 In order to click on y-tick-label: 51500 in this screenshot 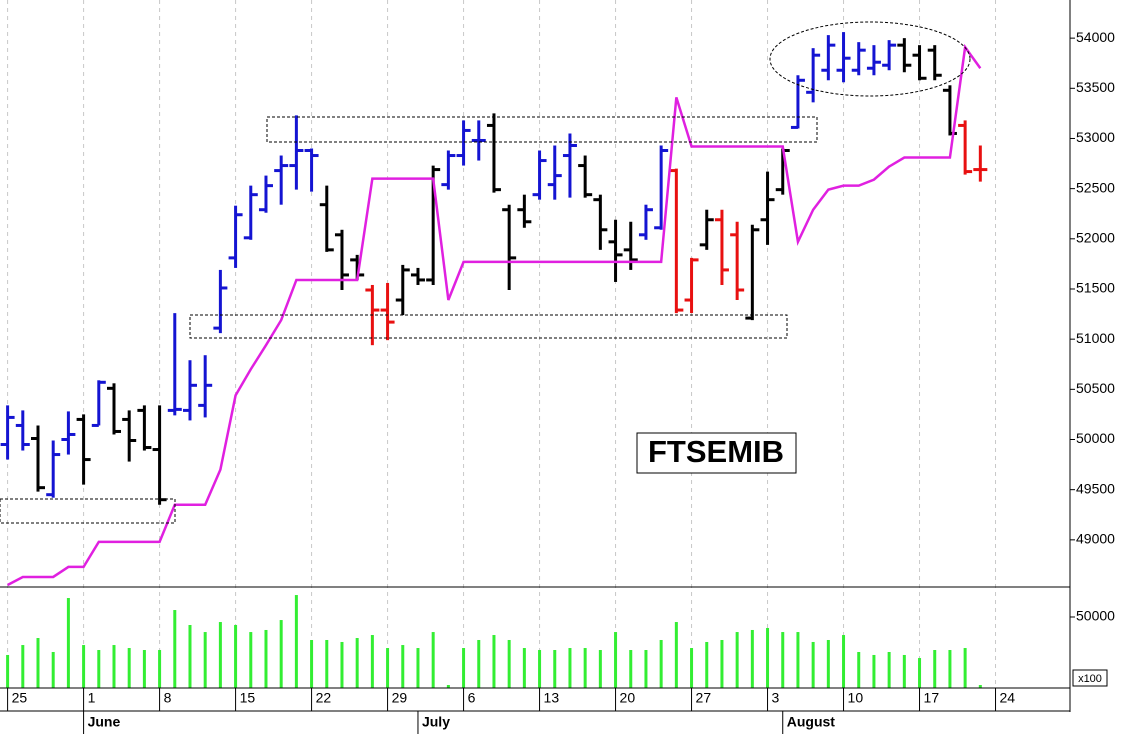, I will do `click(1095, 288)`.